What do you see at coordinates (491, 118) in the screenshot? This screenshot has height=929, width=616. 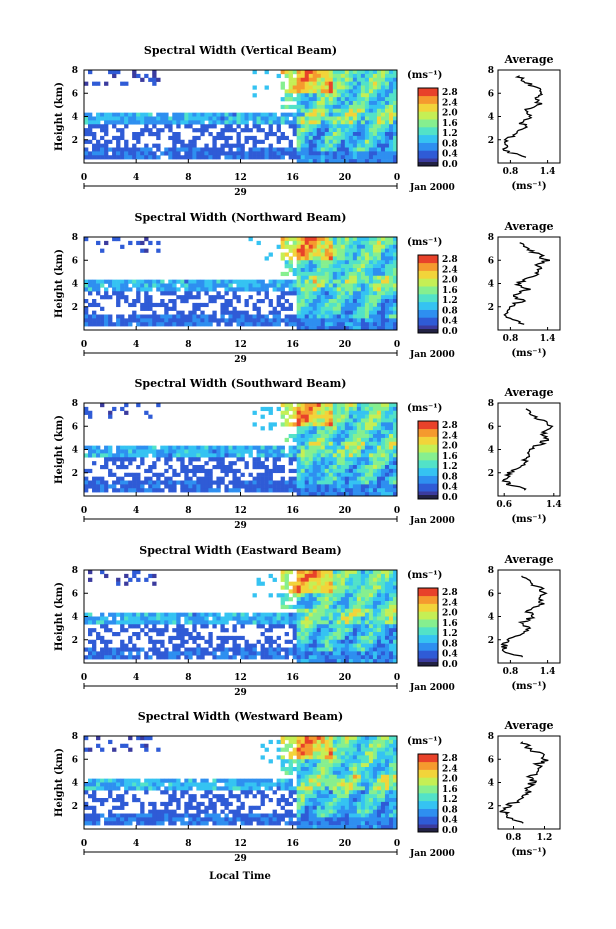 I see `profile-y-tick-label: 4` at bounding box center [491, 118].